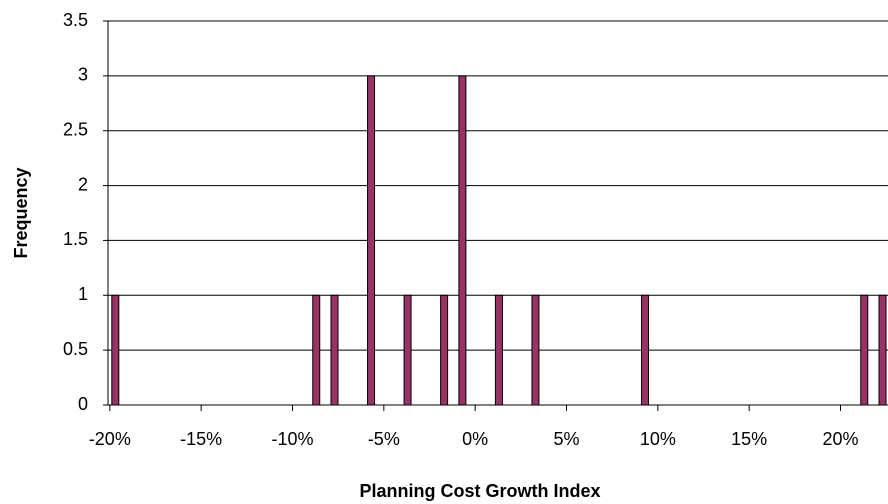 The height and width of the screenshot is (504, 888). Describe the element at coordinates (21, 212) in the screenshot. I see `y-axis-title: Frequency` at that location.